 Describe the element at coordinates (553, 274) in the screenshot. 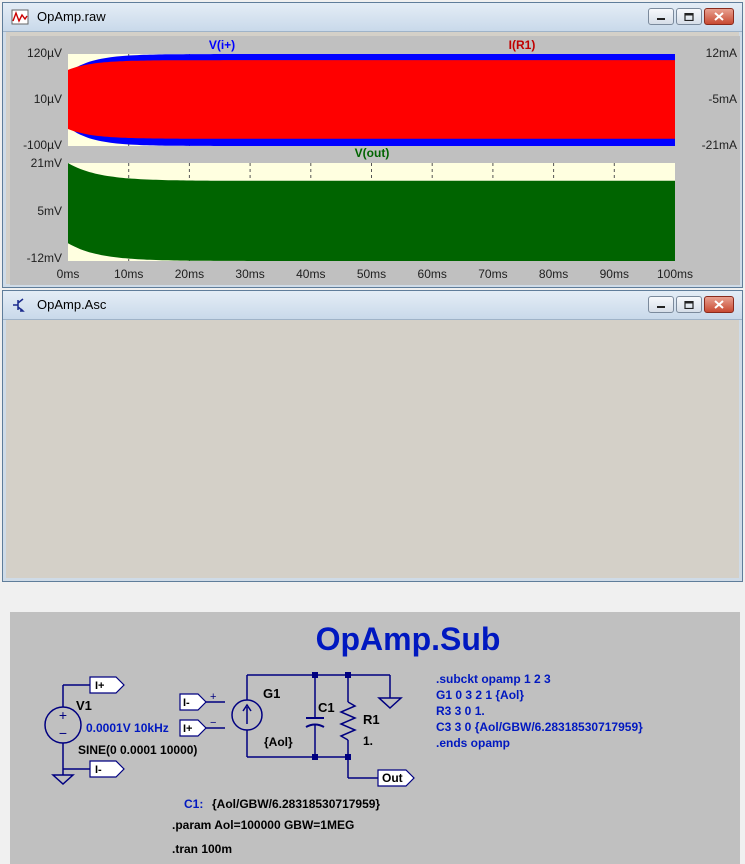

I see `x-tick-label: 80ms` at that location.